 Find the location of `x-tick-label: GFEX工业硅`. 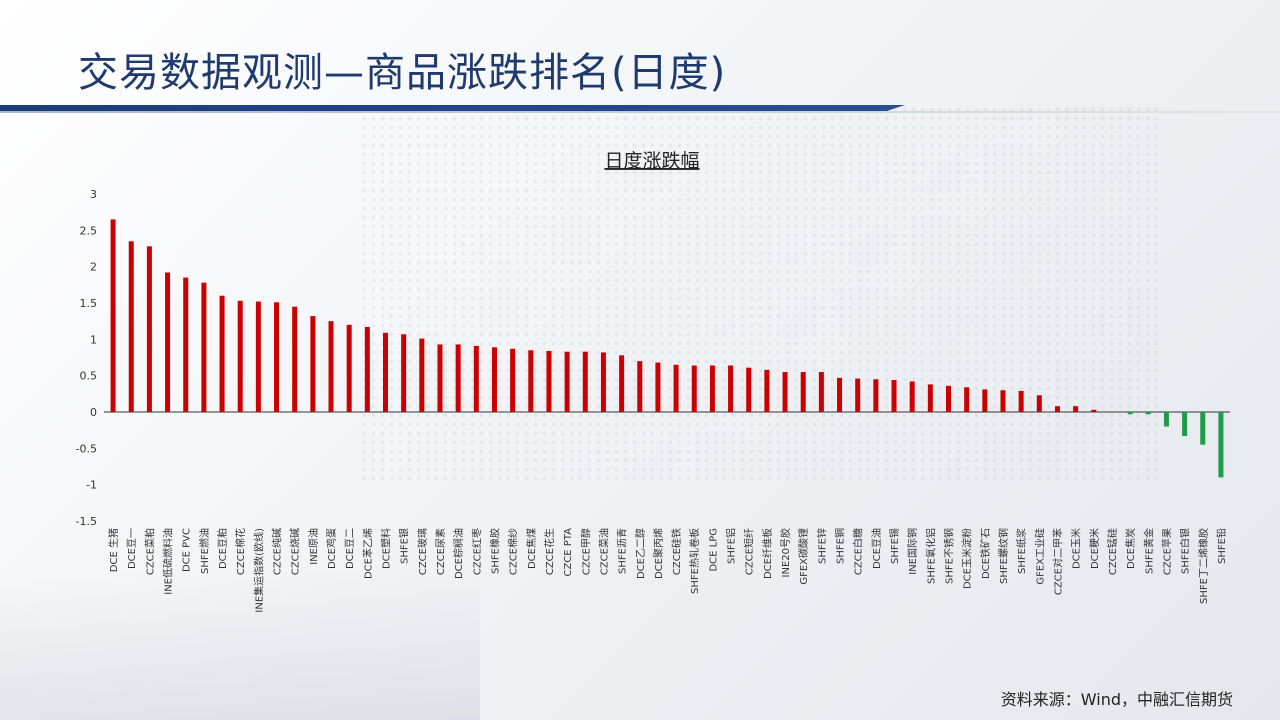

x-tick-label: GFEX工业硅 is located at coordinates (1039, 556).